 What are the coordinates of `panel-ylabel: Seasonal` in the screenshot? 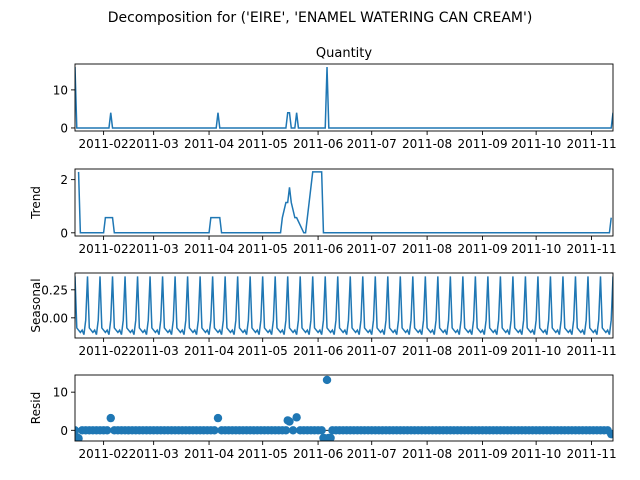 It's located at (36, 305).